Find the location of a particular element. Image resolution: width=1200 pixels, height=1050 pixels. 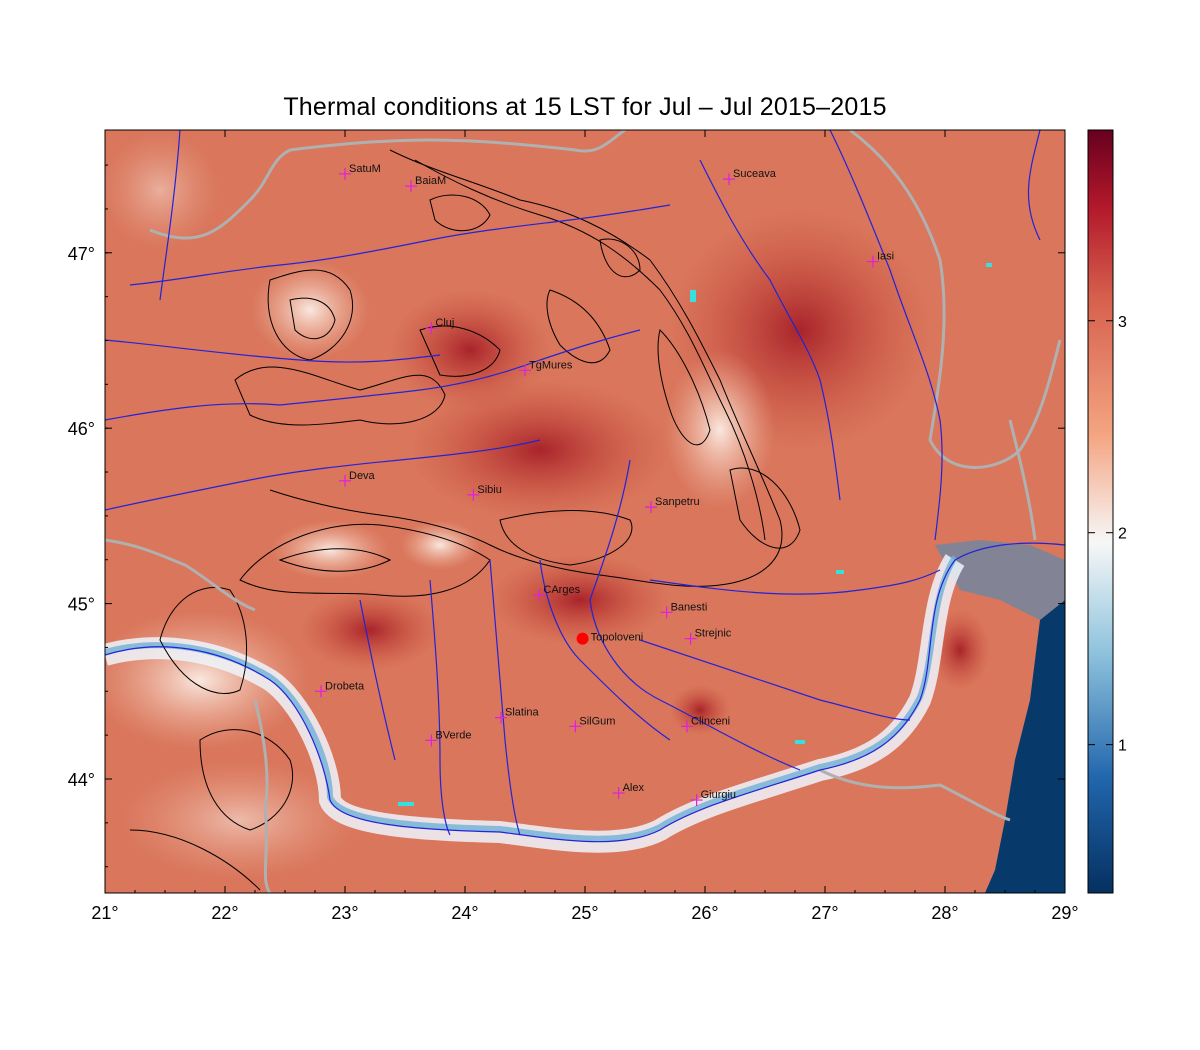

station-carges: CArges is located at coordinates (557, 592).